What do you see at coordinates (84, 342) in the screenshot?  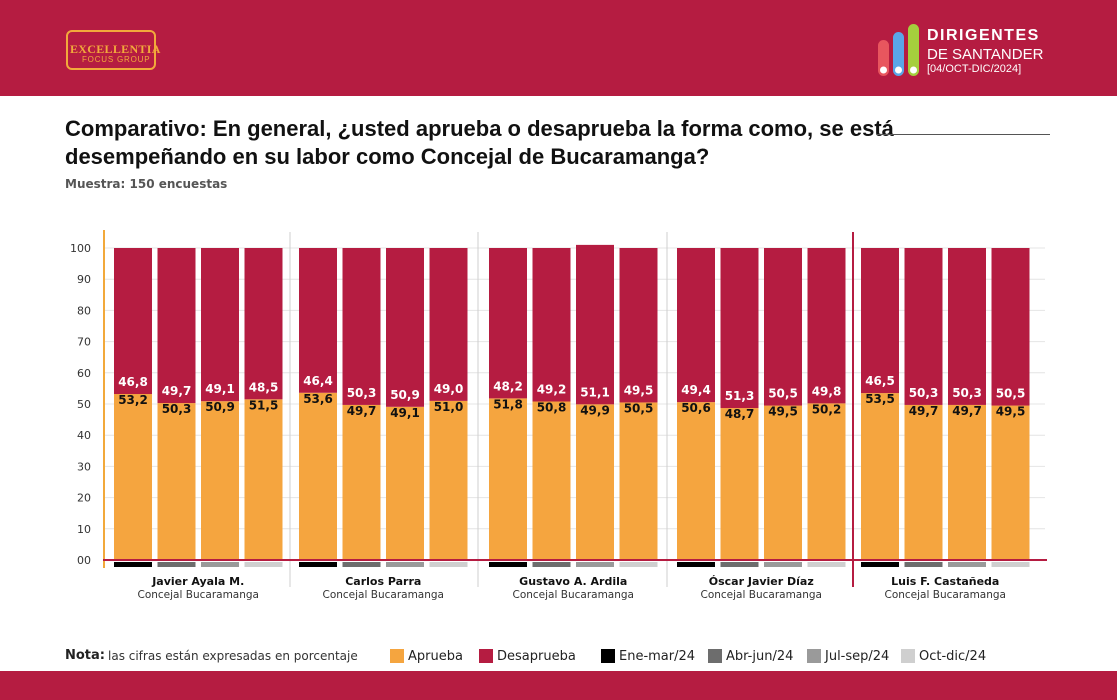 I see `y-tick-label: 70` at bounding box center [84, 342].